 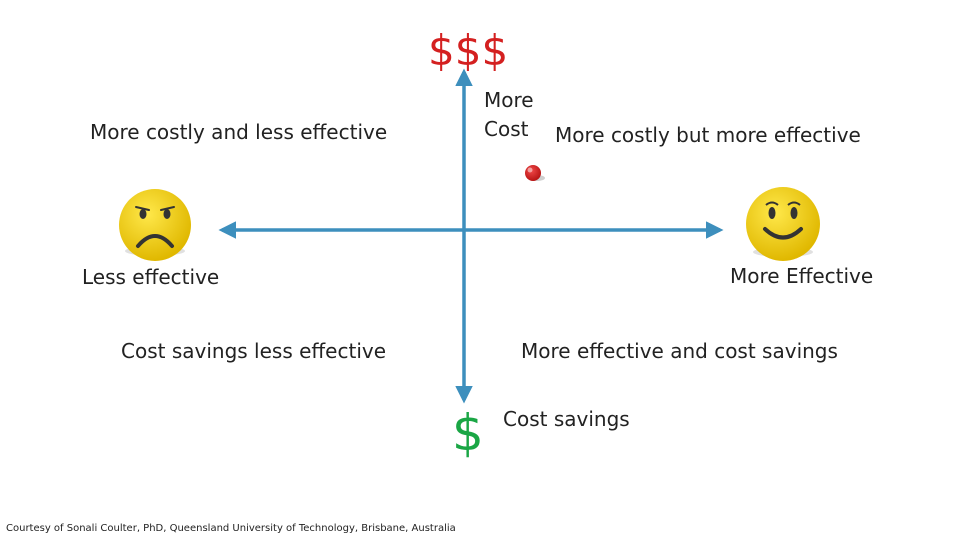 What do you see at coordinates (151, 277) in the screenshot?
I see `axis-left-label: Less effective` at bounding box center [151, 277].